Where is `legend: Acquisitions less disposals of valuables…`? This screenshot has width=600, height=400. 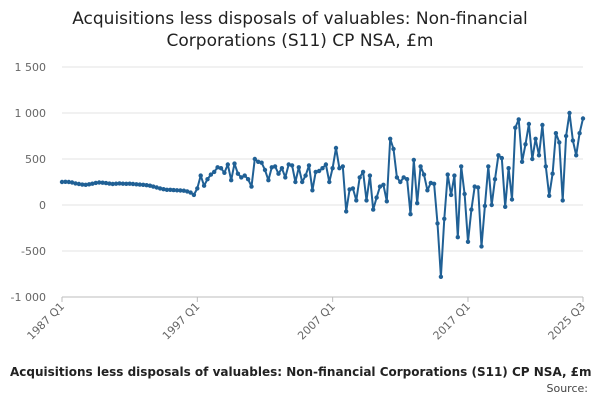
legend: Acquisitions less disposals of valuables… is located at coordinates (301, 372).